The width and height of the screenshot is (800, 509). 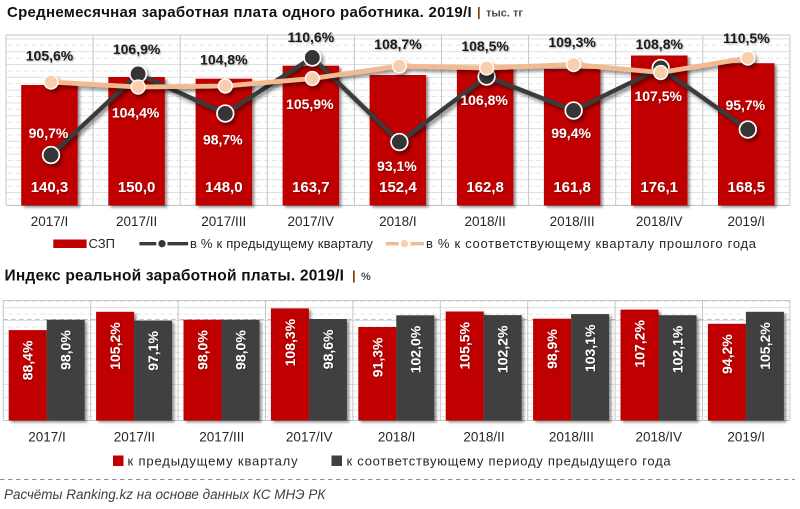 I want to click on svg-text: 162,8, so click(x=485, y=187).